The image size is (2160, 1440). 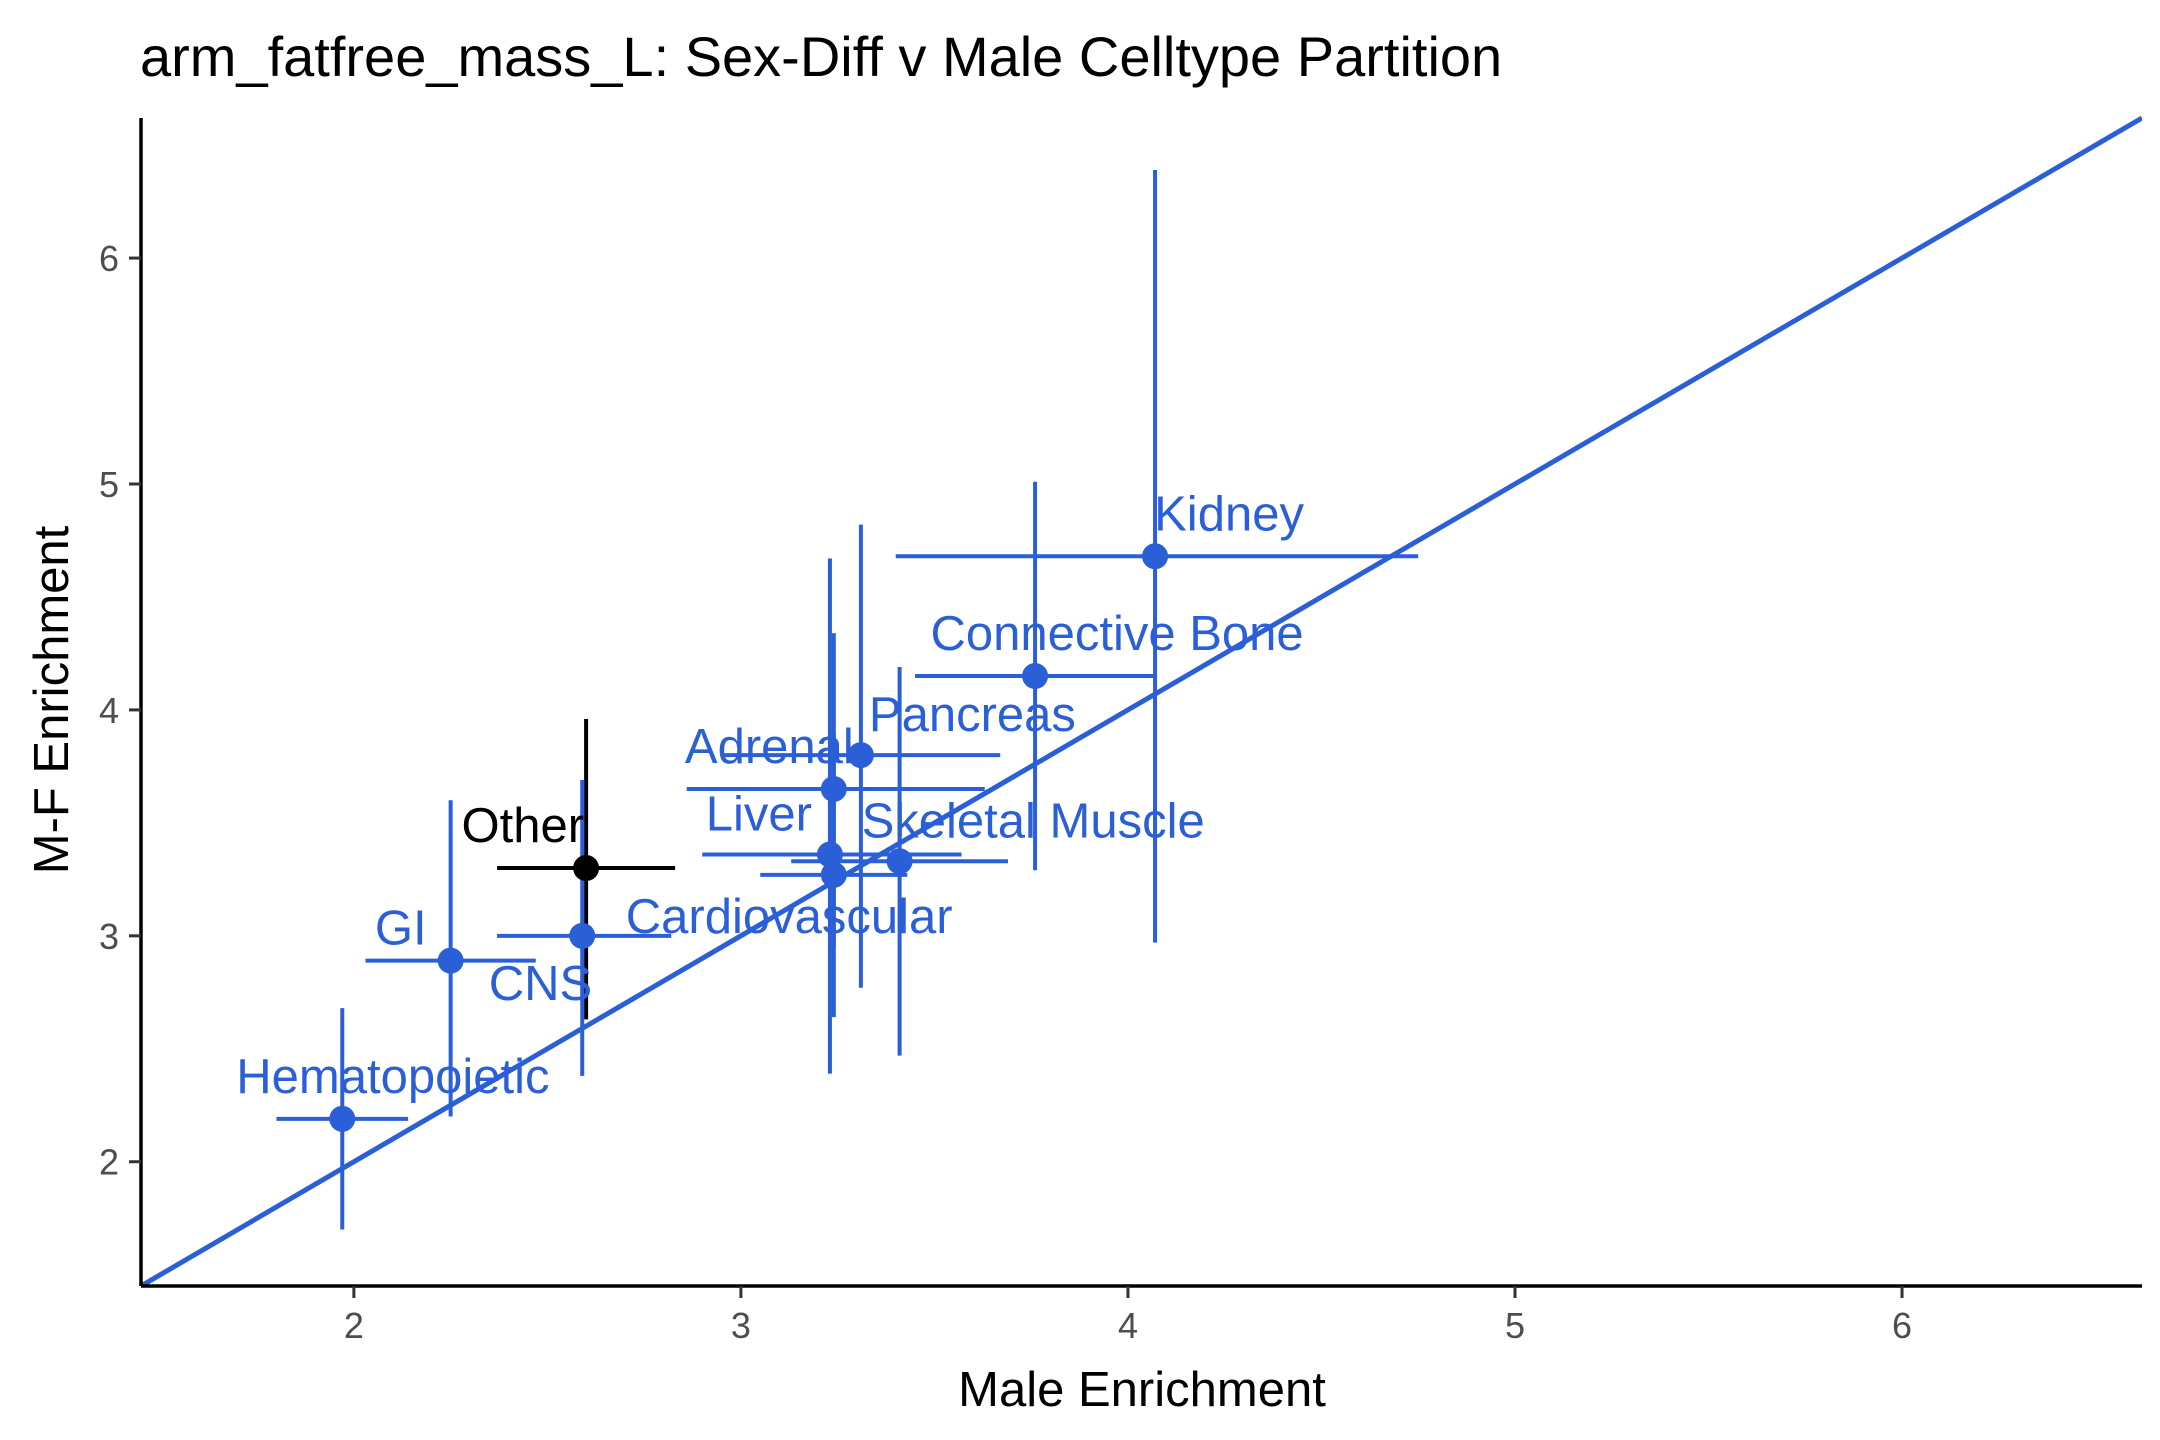 I want to click on point-label-liver: Liver, so click(x=759, y=814).